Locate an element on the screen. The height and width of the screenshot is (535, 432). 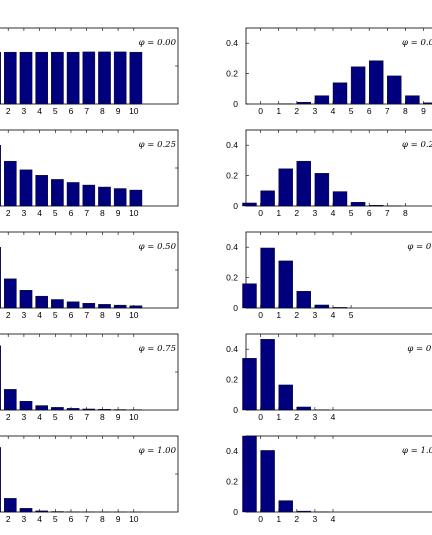
phi-annotation: φ = 0.0 is located at coordinates (417, 43).